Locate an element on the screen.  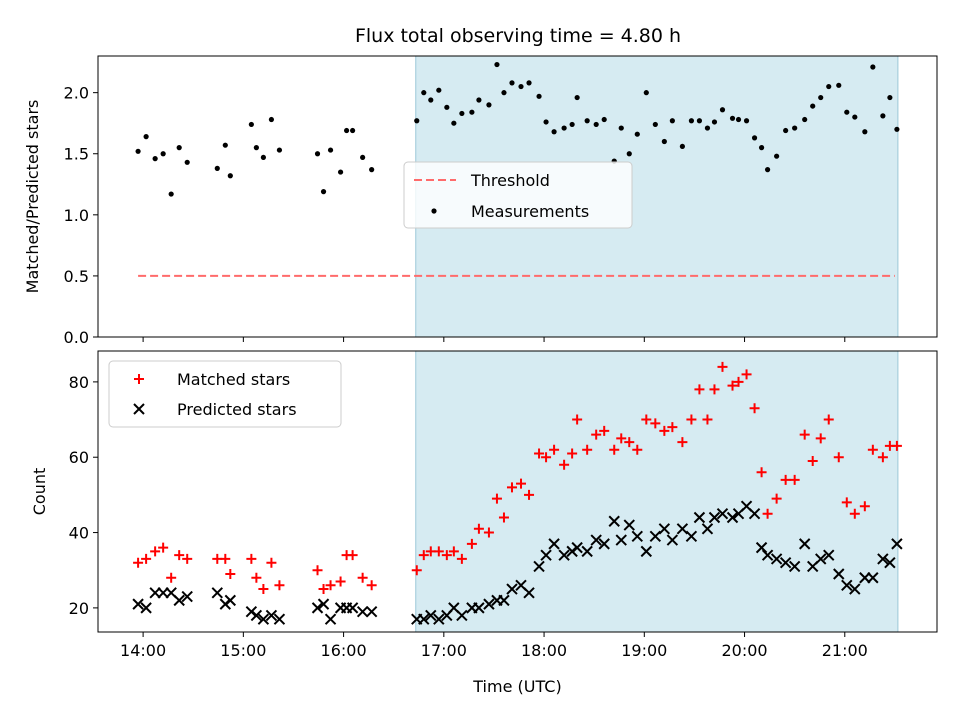
legend-measurements-swatch is located at coordinates (434, 211).